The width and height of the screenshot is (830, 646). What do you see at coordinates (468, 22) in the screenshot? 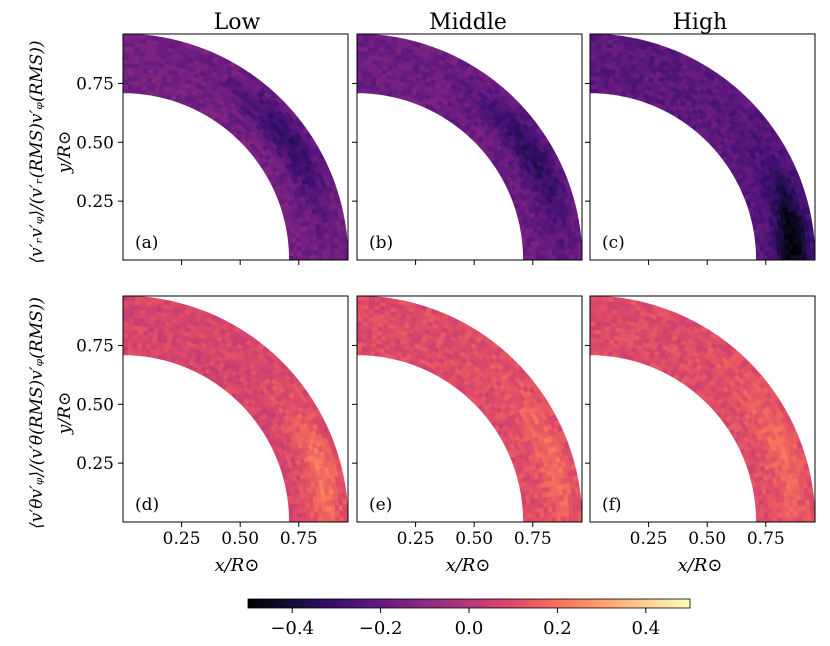
I see `col-title-middle: Middle` at bounding box center [468, 22].